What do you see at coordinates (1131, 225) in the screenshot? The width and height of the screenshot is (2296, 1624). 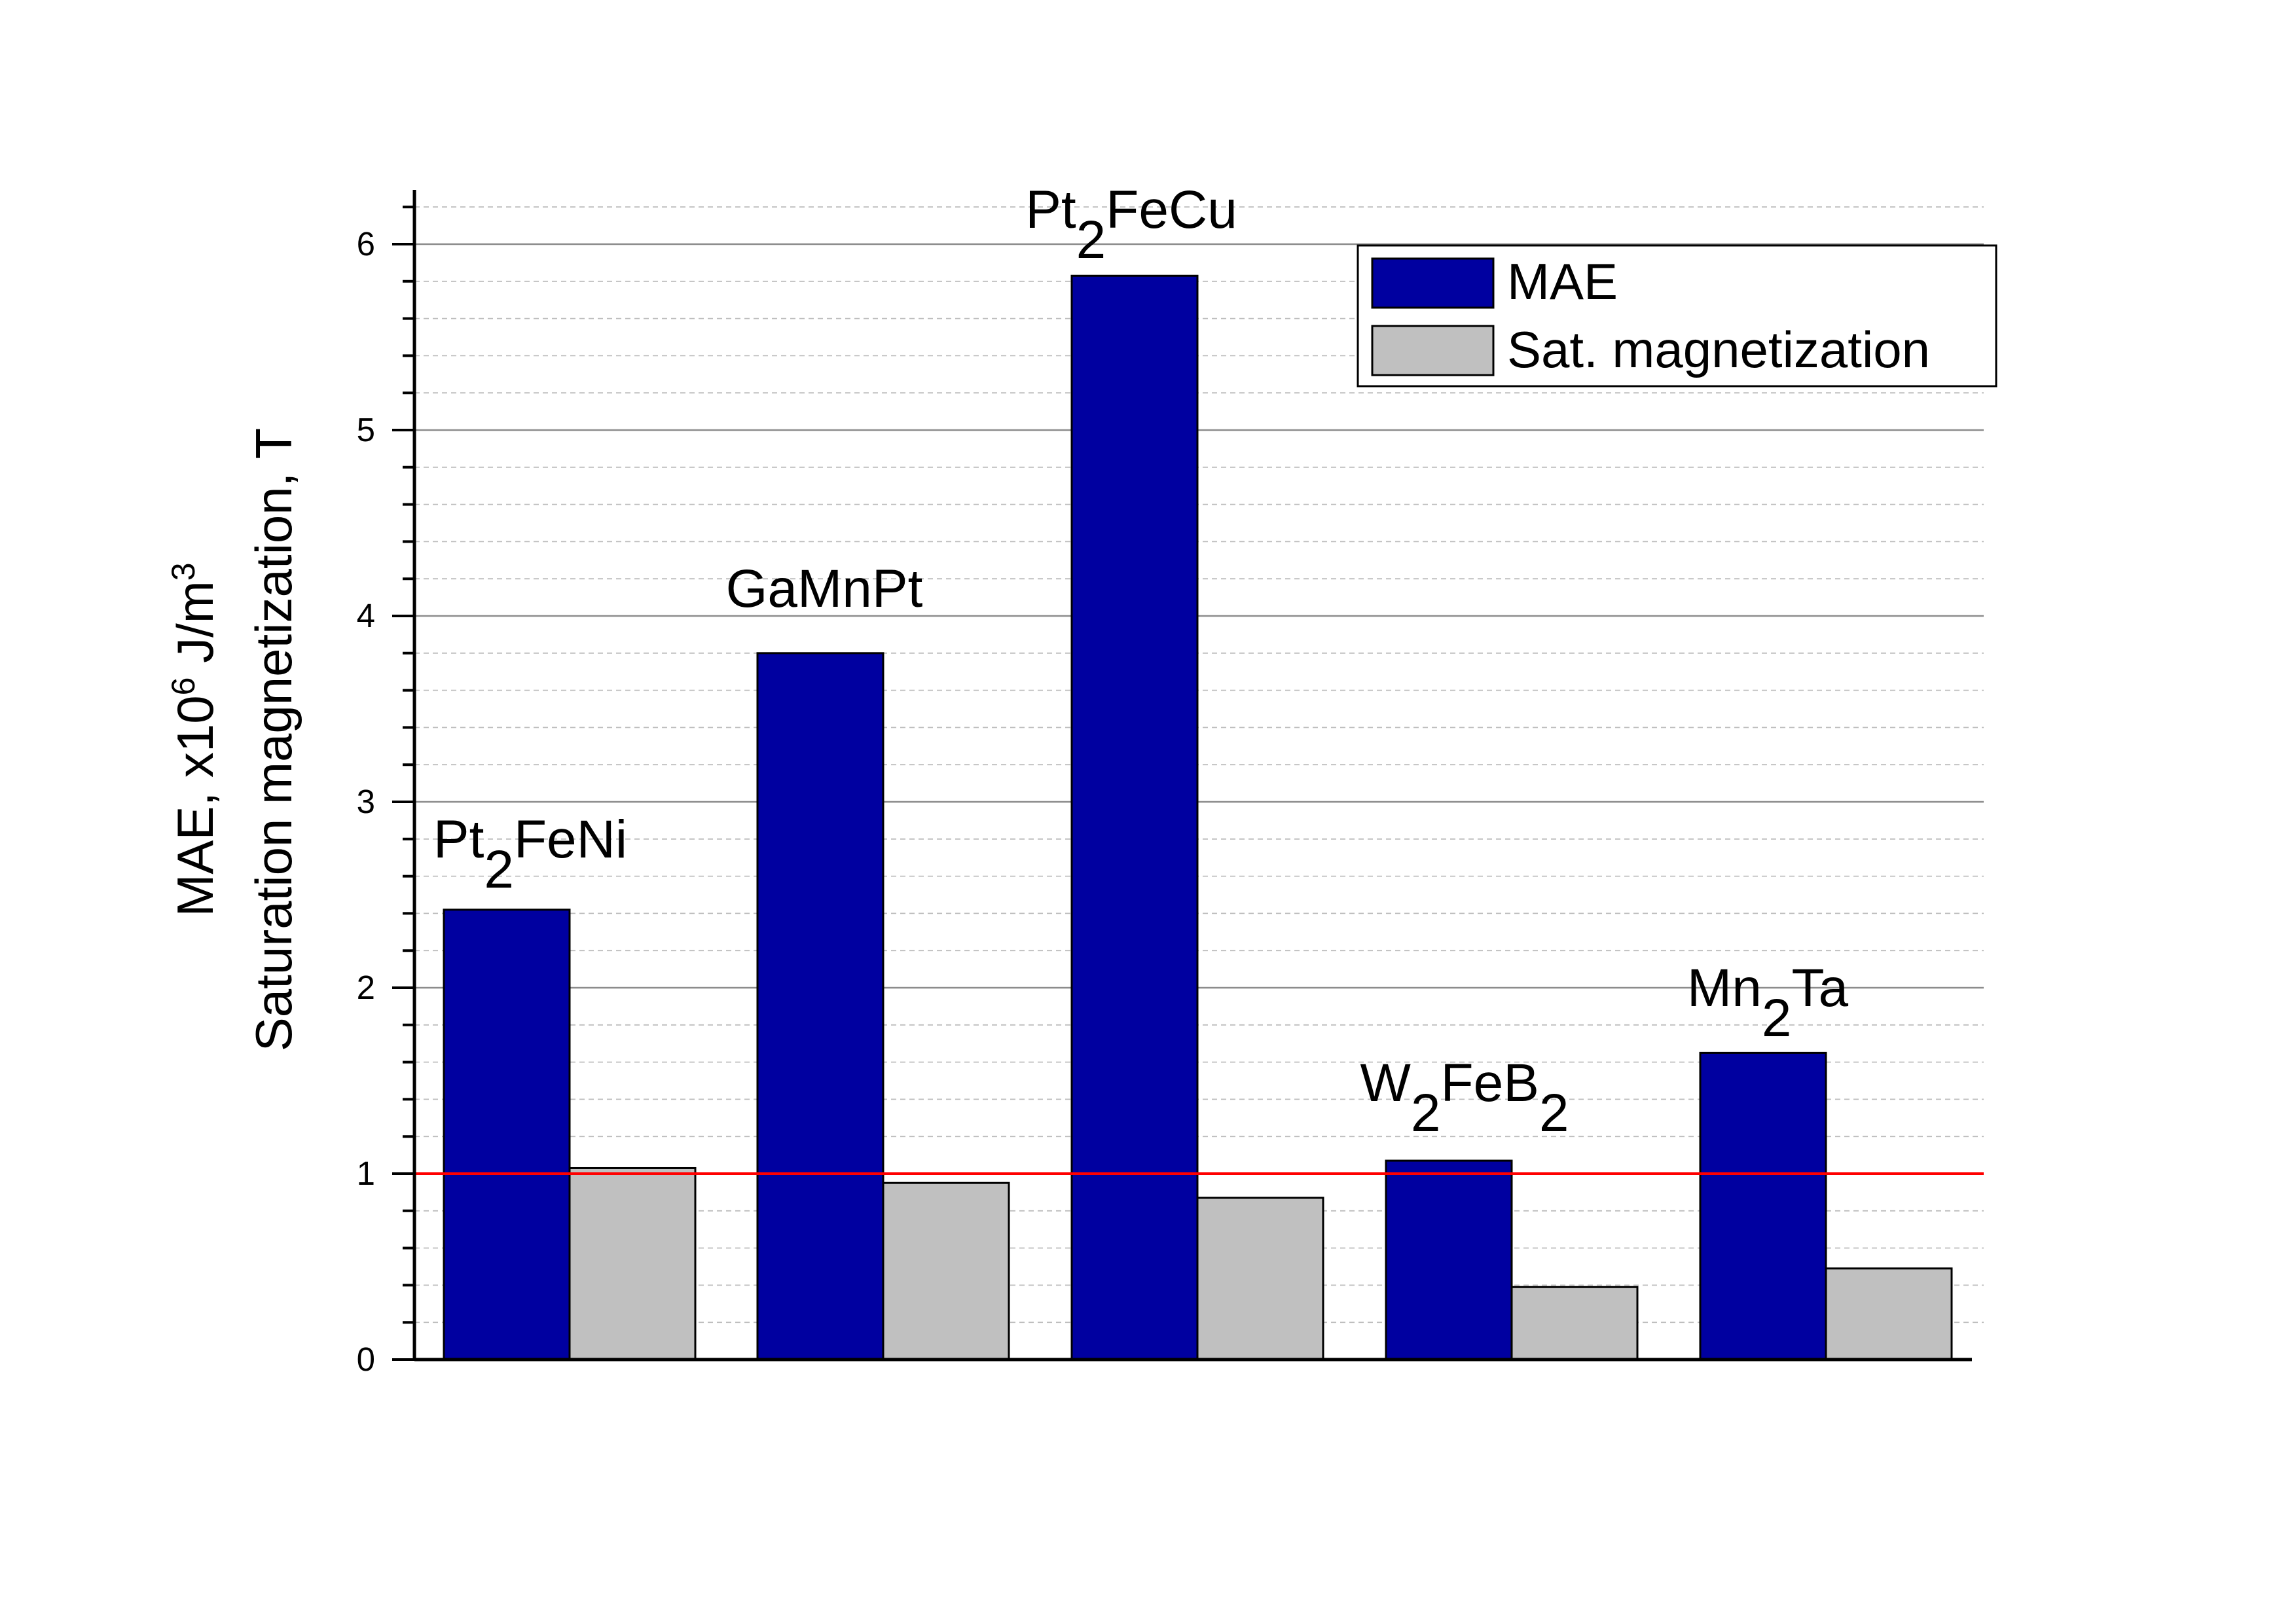 I see `bar-label-2: Pt2FeCu` at bounding box center [1131, 225].